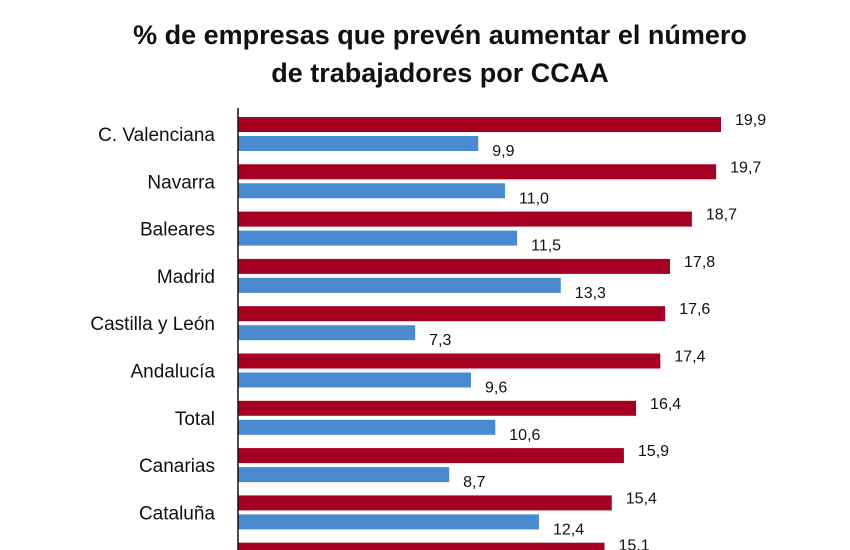 The height and width of the screenshot is (550, 850). What do you see at coordinates (177, 230) in the screenshot?
I see `category-label: Baleares` at bounding box center [177, 230].